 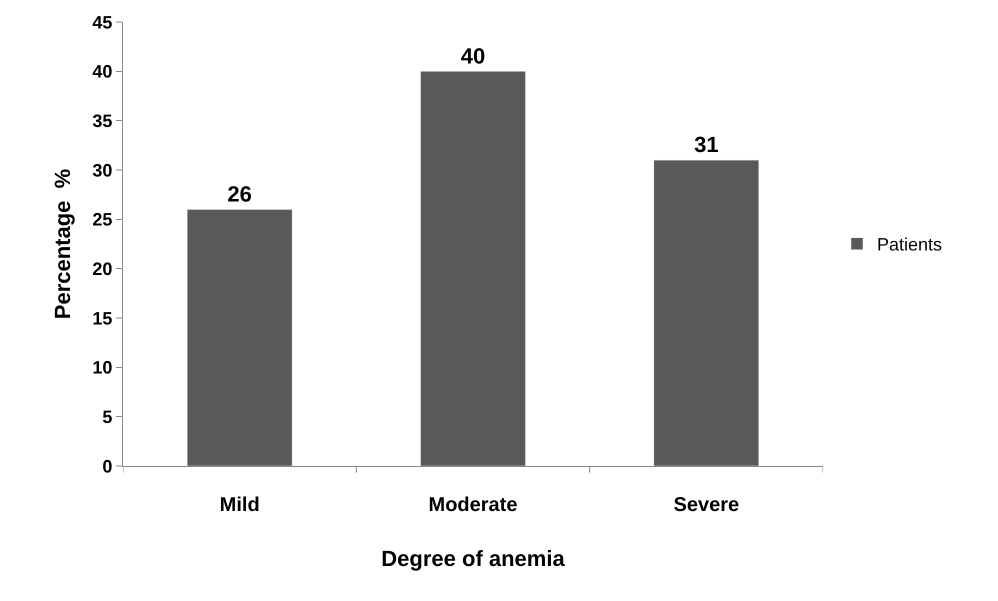 I want to click on y-tick-label: 20, so click(x=102, y=268).